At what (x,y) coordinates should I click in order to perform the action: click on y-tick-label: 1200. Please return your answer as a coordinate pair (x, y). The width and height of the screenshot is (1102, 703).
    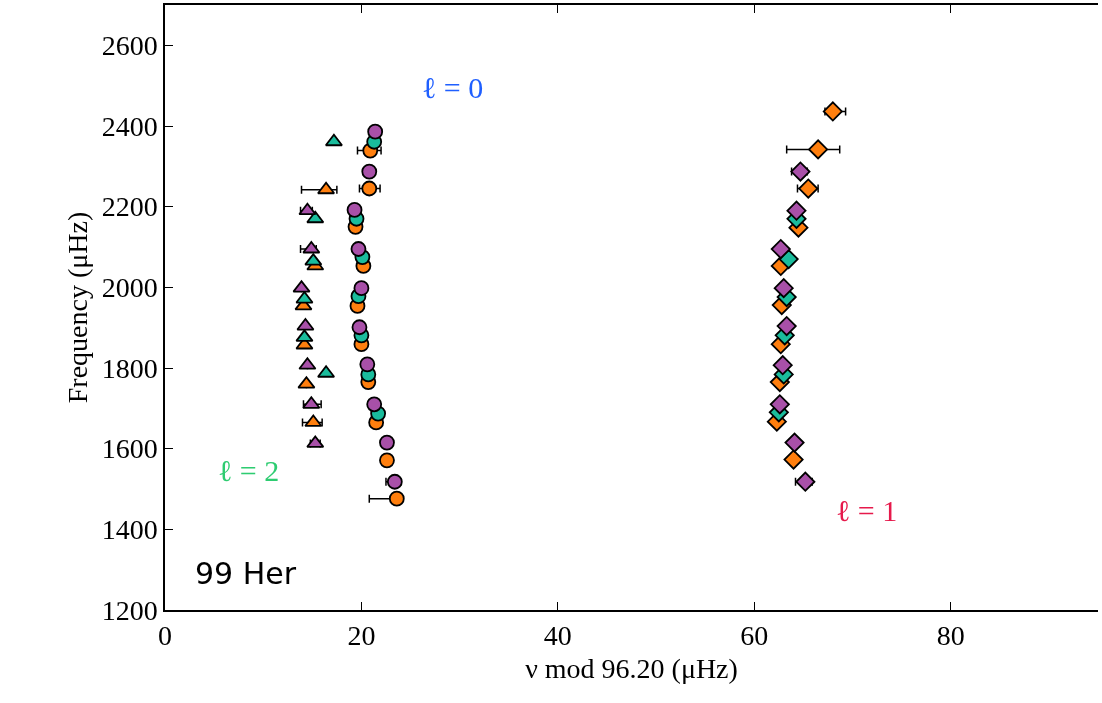
    Looking at the image, I should click on (129, 610).